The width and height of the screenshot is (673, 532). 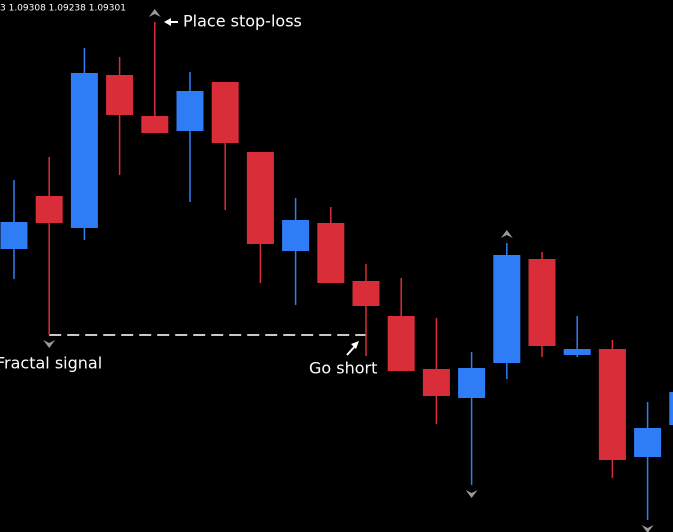 I want to click on candle-body, so click(x=671, y=408).